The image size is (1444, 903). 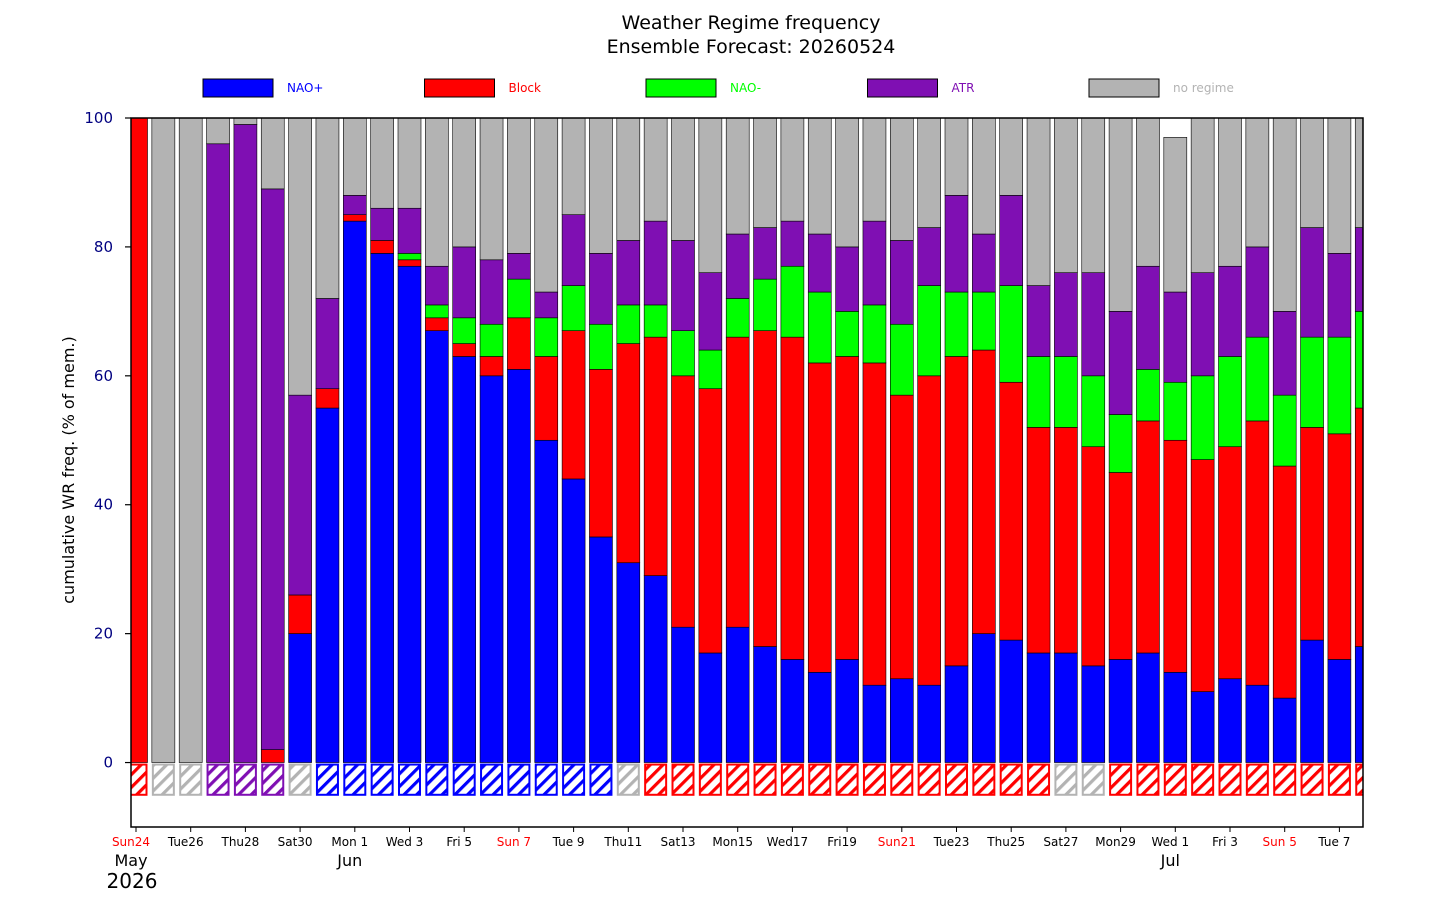 I want to click on x-tick-label: Wed17, so click(x=787, y=842).